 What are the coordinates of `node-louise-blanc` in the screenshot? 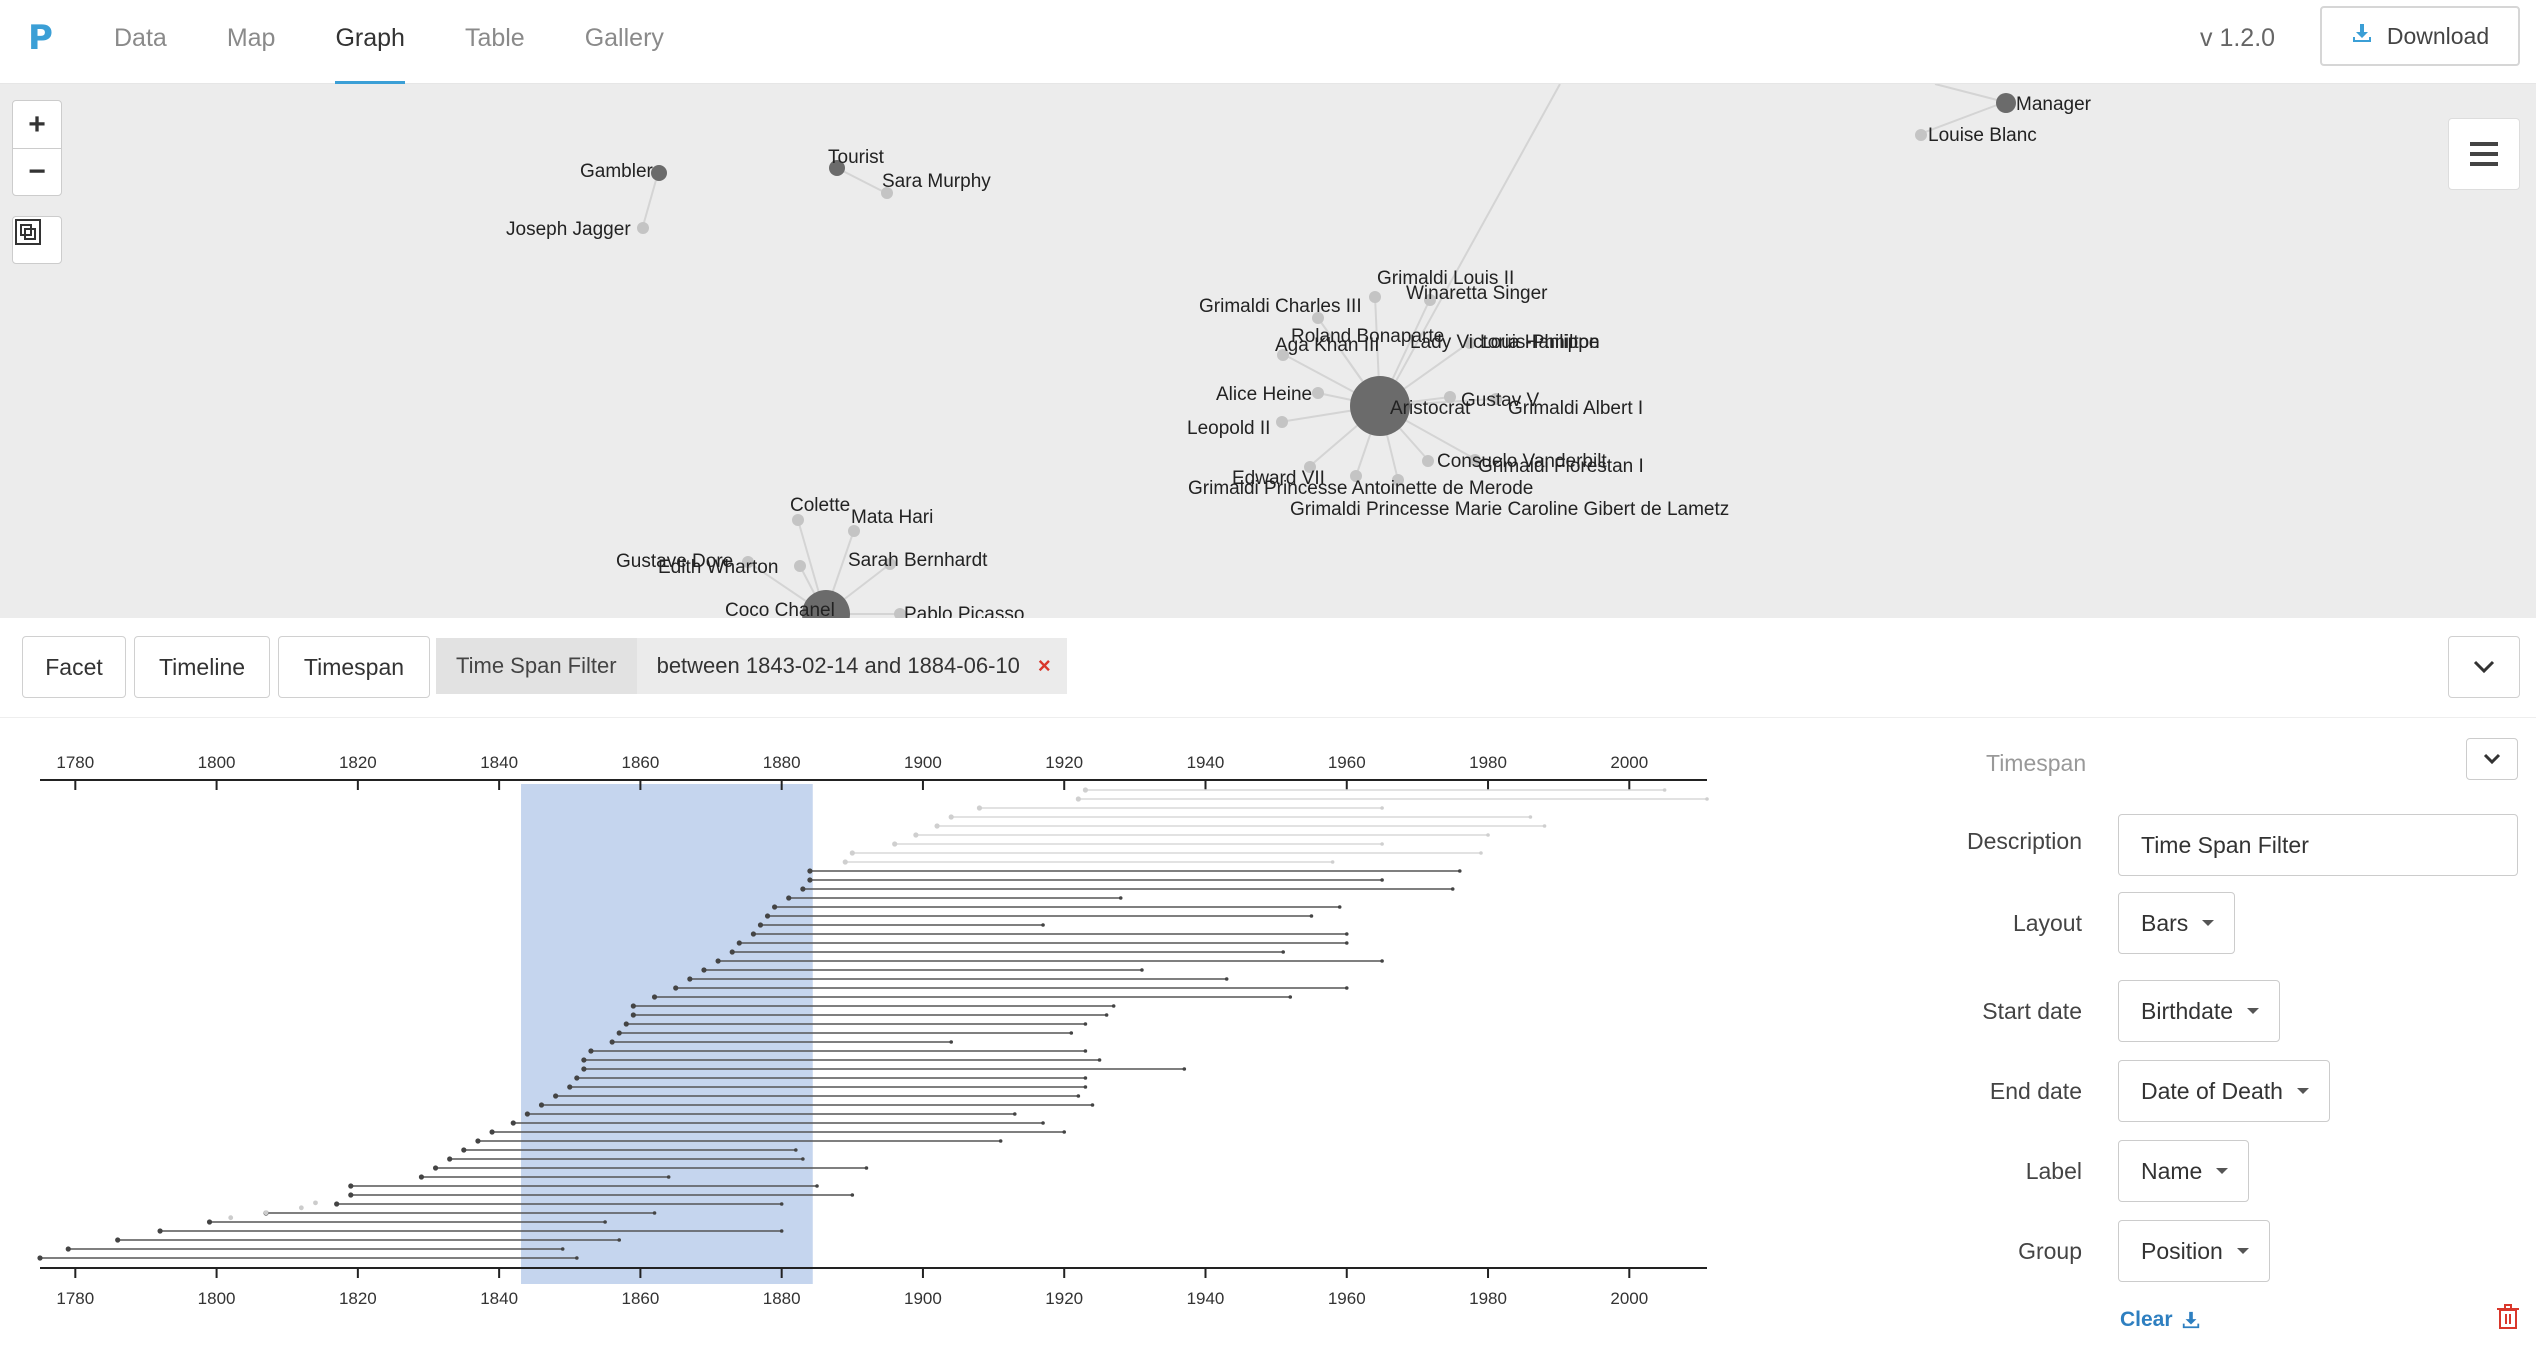 It's located at (1921, 135).